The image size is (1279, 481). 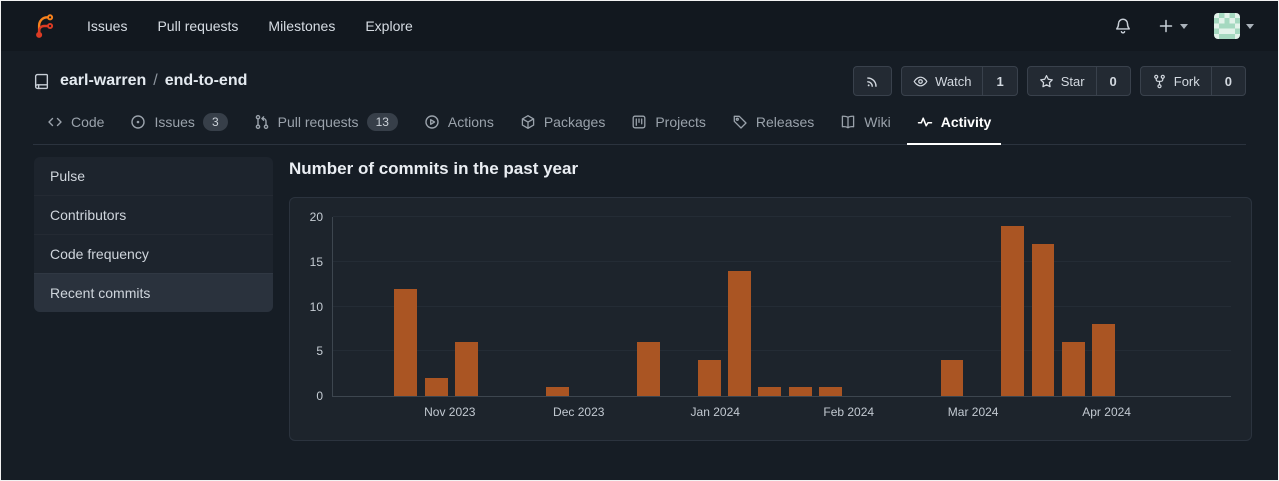 What do you see at coordinates (316, 217) in the screenshot?
I see `y-axis-tick-label: 20` at bounding box center [316, 217].